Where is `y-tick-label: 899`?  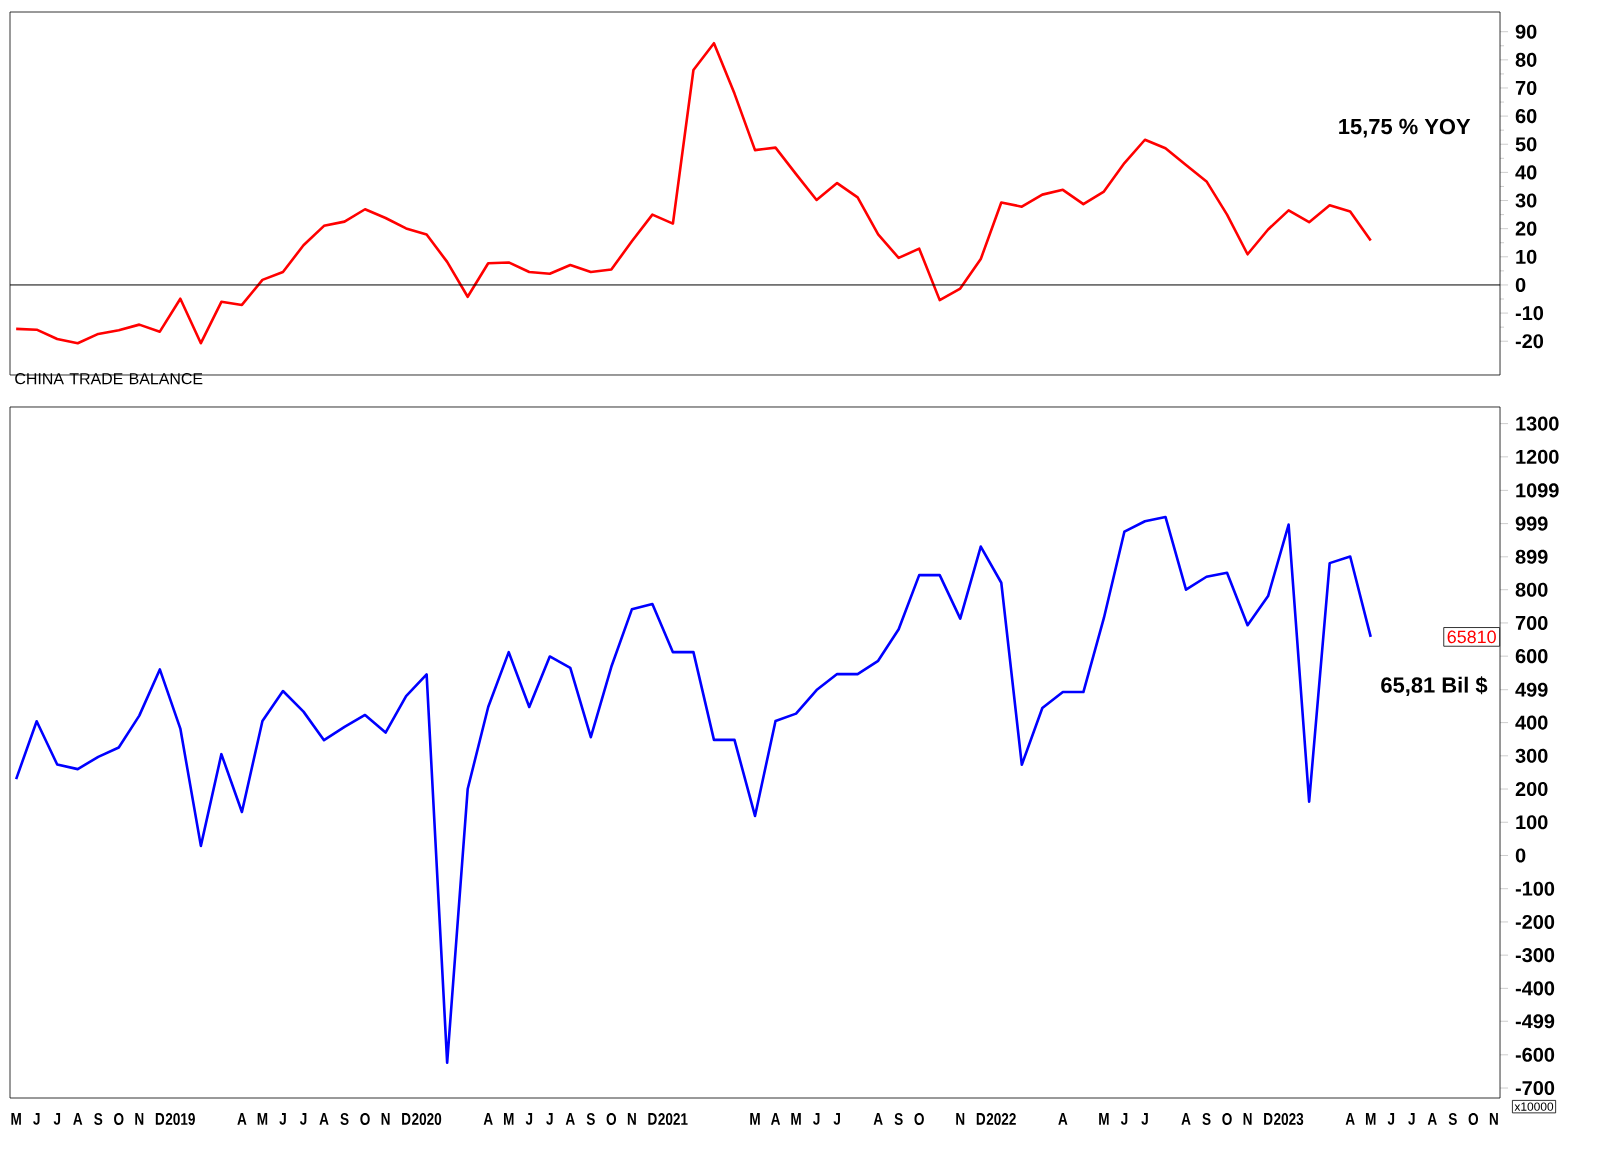 y-tick-label: 899 is located at coordinates (1531, 556).